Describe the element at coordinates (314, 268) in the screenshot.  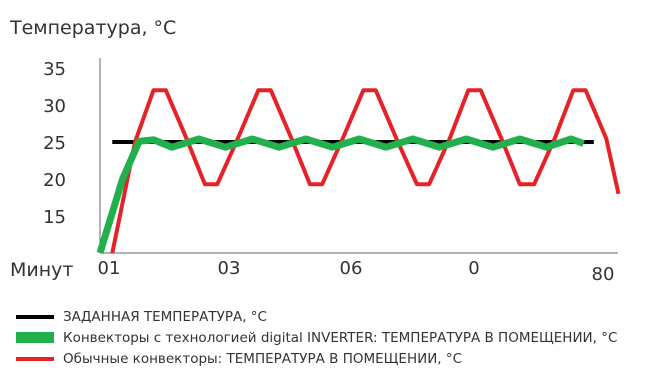
I see `x-axis: Минут 01 03 06 0 80` at that location.